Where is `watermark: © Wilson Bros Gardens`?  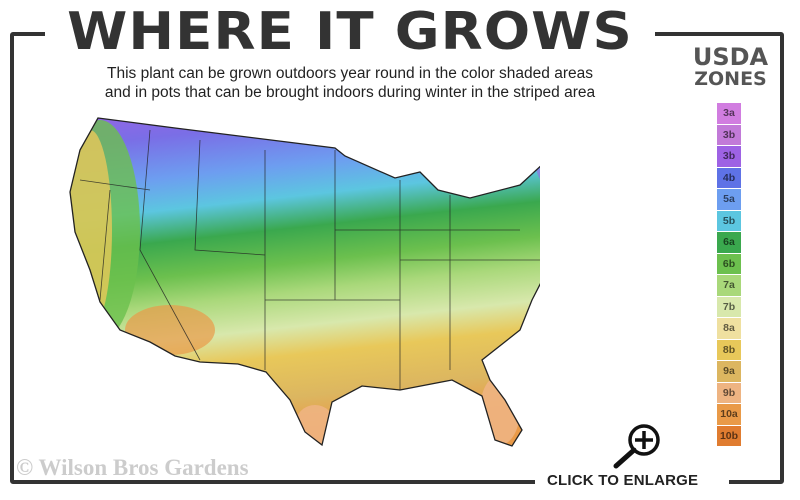 watermark: © Wilson Bros Gardens is located at coordinates (132, 467).